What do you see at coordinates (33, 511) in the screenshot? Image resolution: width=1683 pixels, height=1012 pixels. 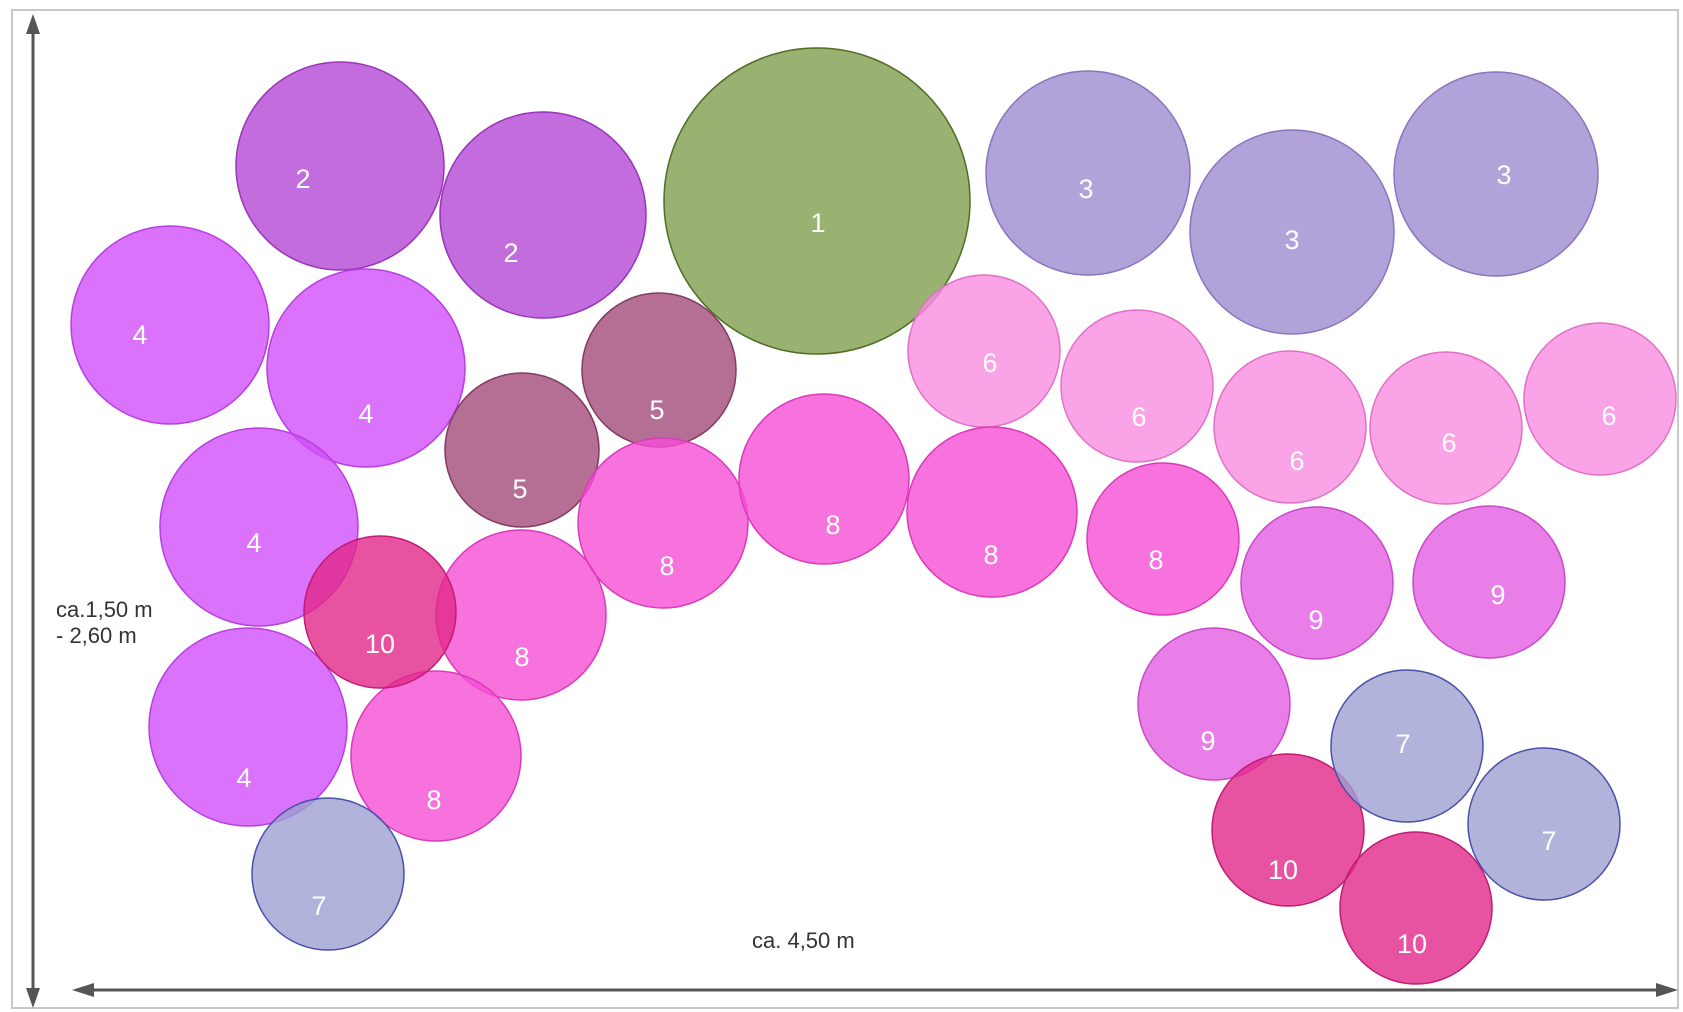 I see `height-dimension-arrow` at bounding box center [33, 511].